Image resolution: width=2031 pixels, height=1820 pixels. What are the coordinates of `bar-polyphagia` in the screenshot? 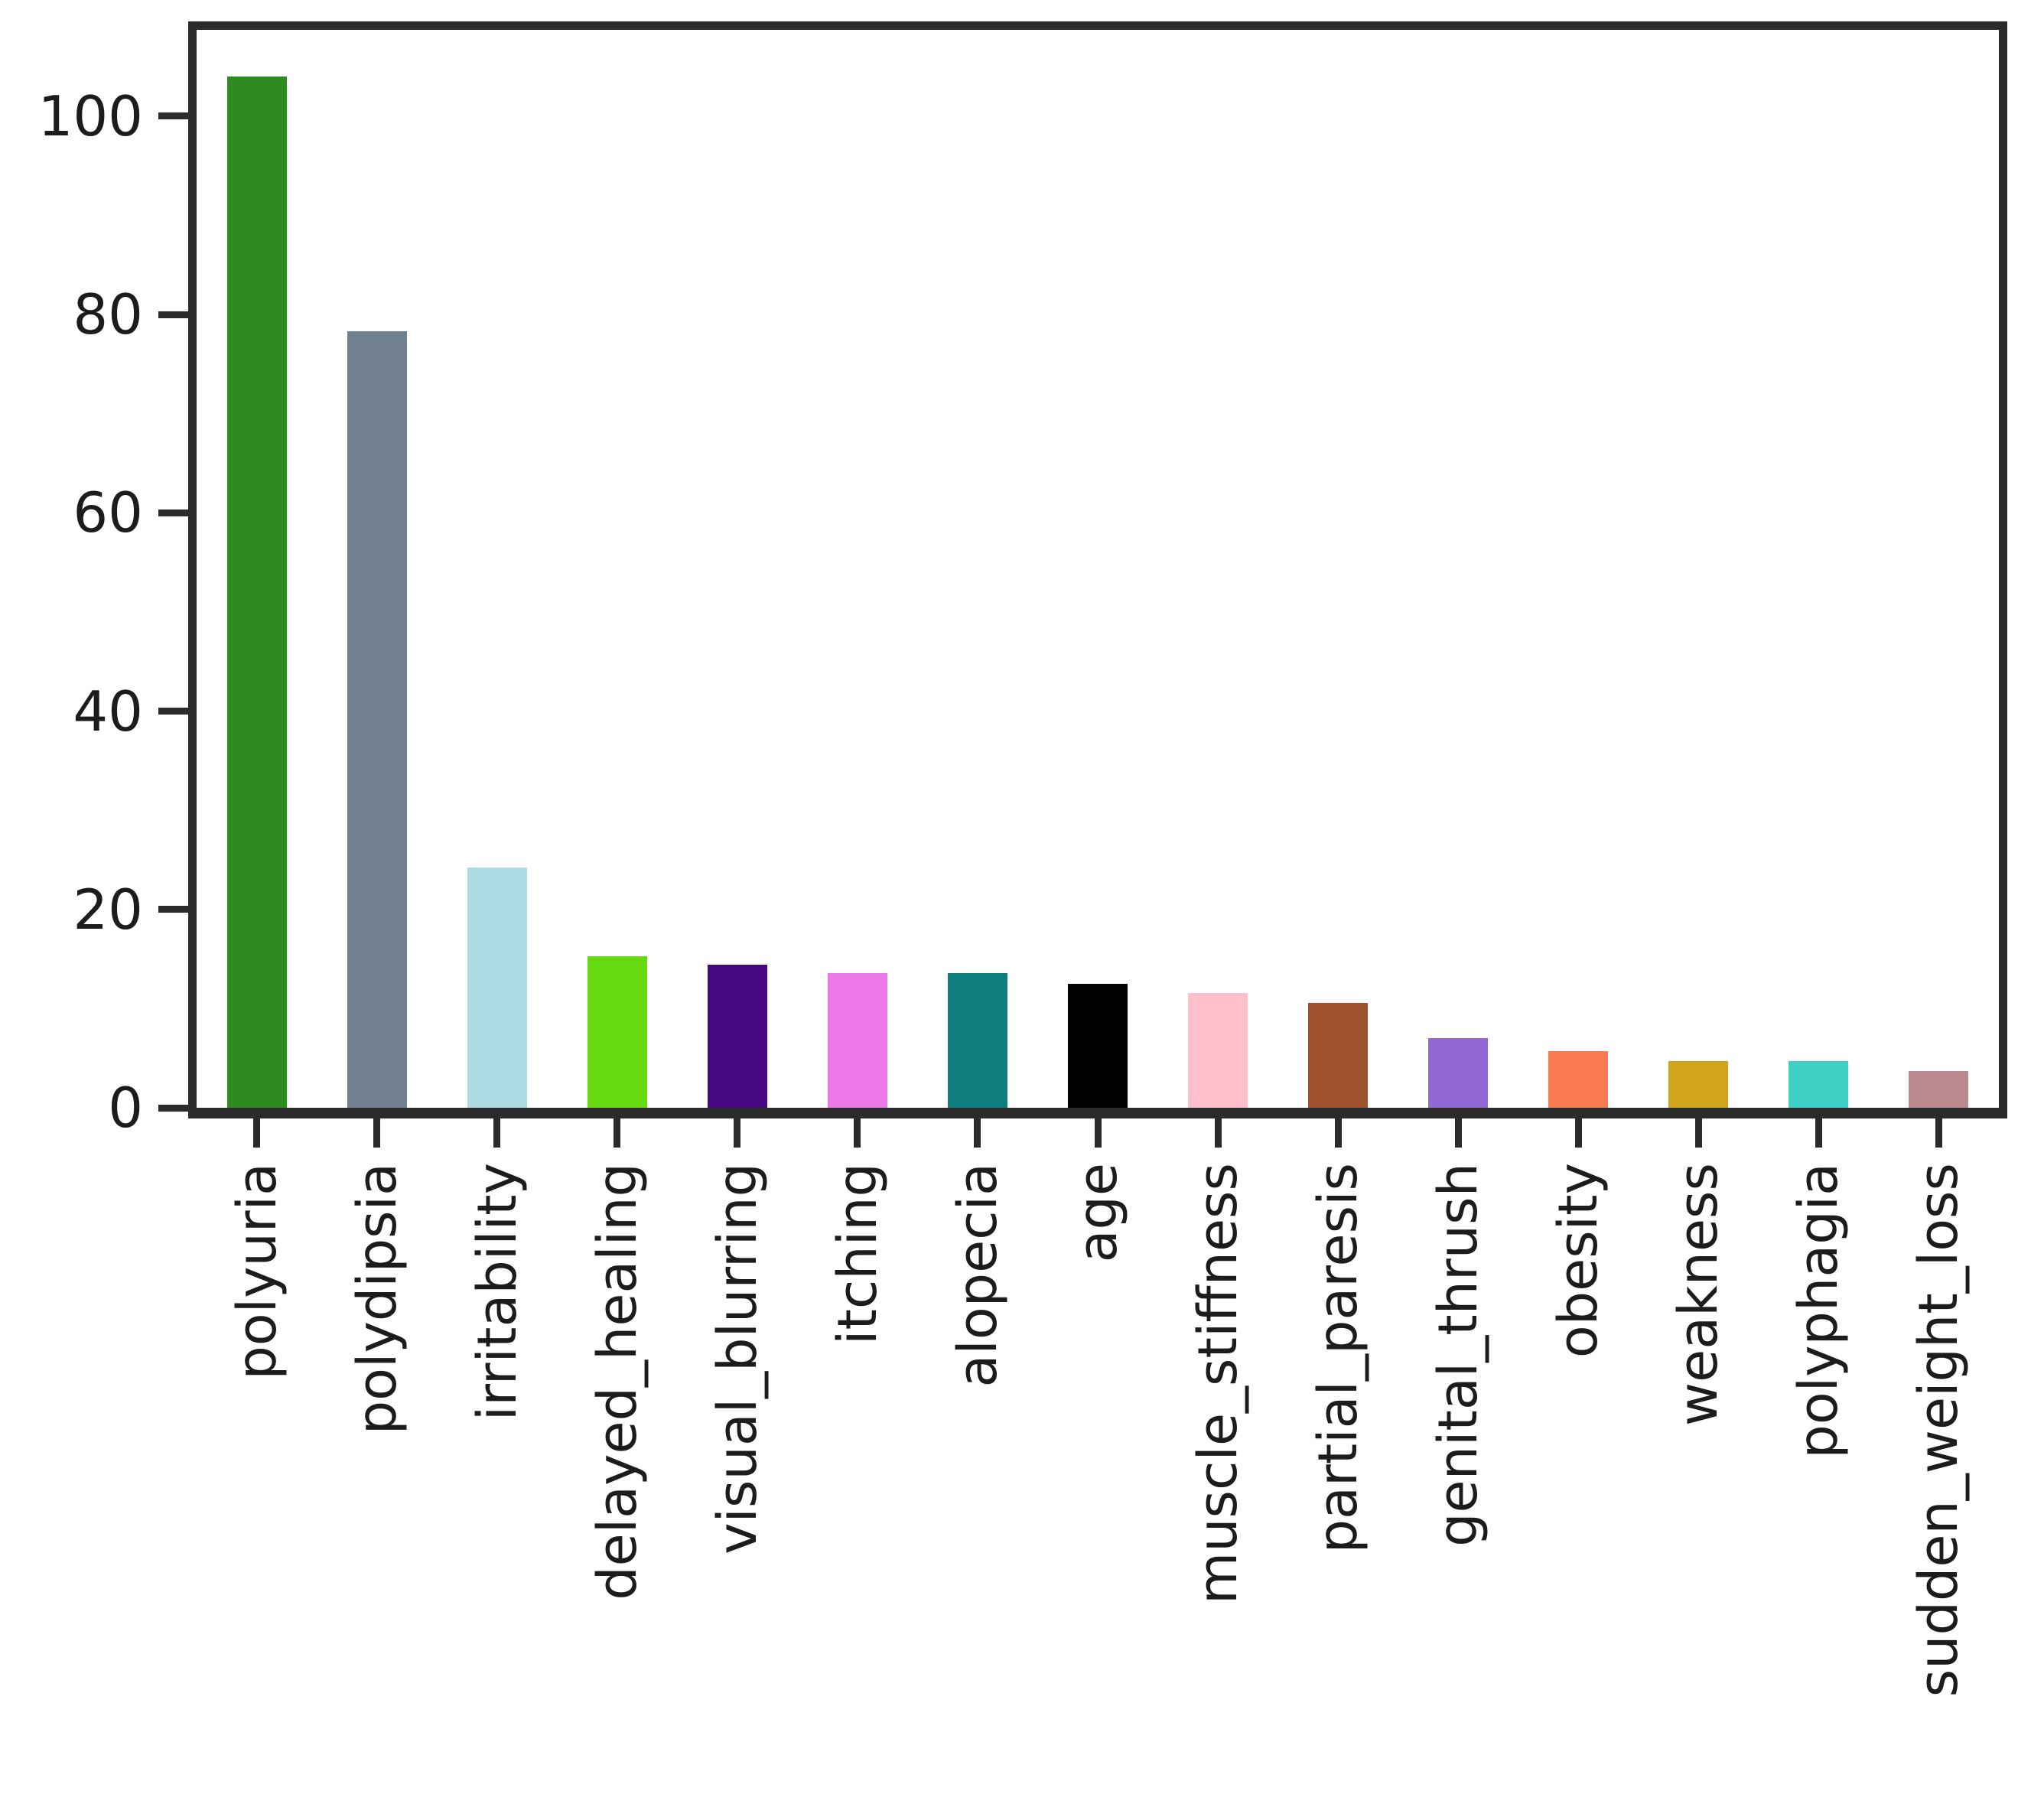 It's located at (1819, 1084).